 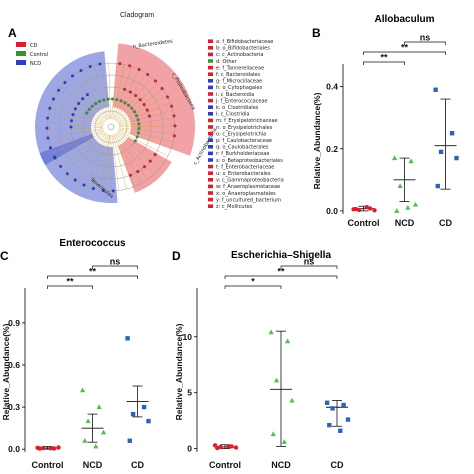 I want to click on legend-label-ncd: NCD, so click(x=35, y=64).